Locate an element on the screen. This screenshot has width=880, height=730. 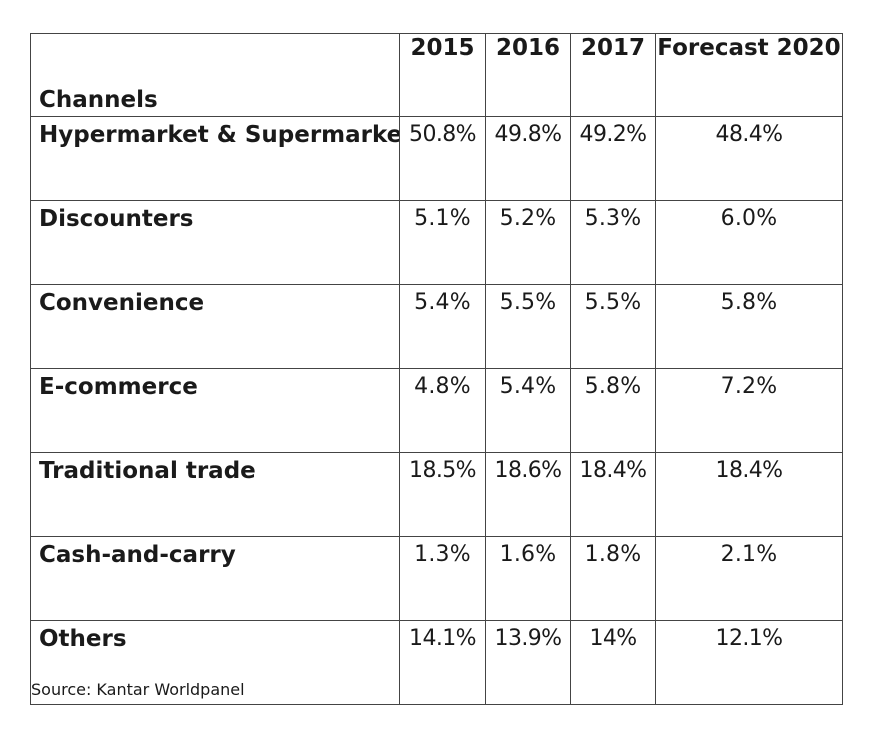
value-cell: 18.6% is located at coordinates (528, 494).